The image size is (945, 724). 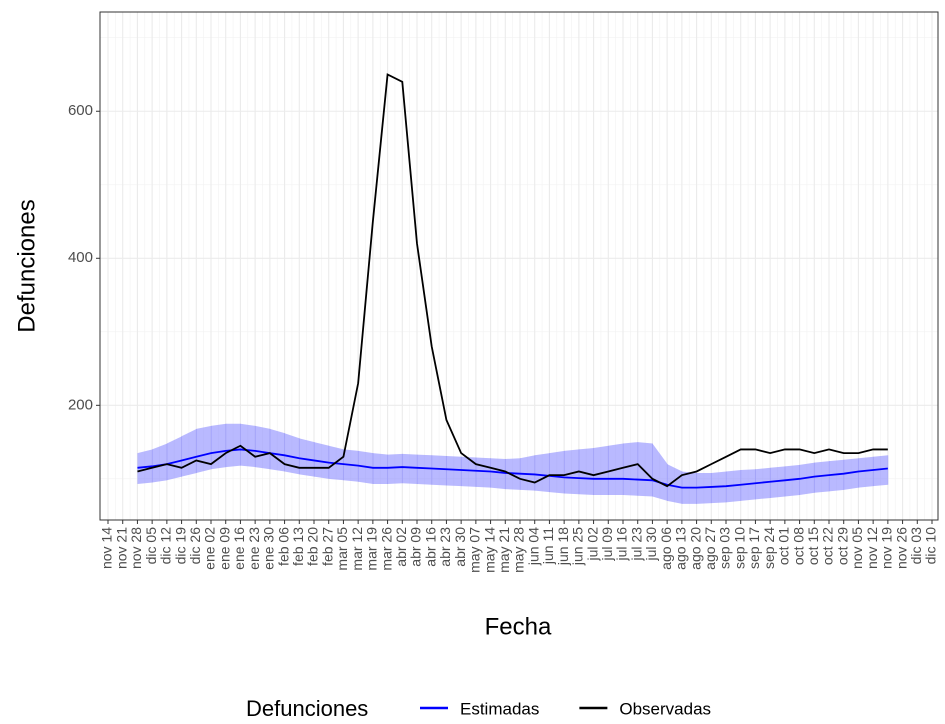 What do you see at coordinates (710, 548) in the screenshot?
I see `x-tick-label: ago 27` at bounding box center [710, 548].